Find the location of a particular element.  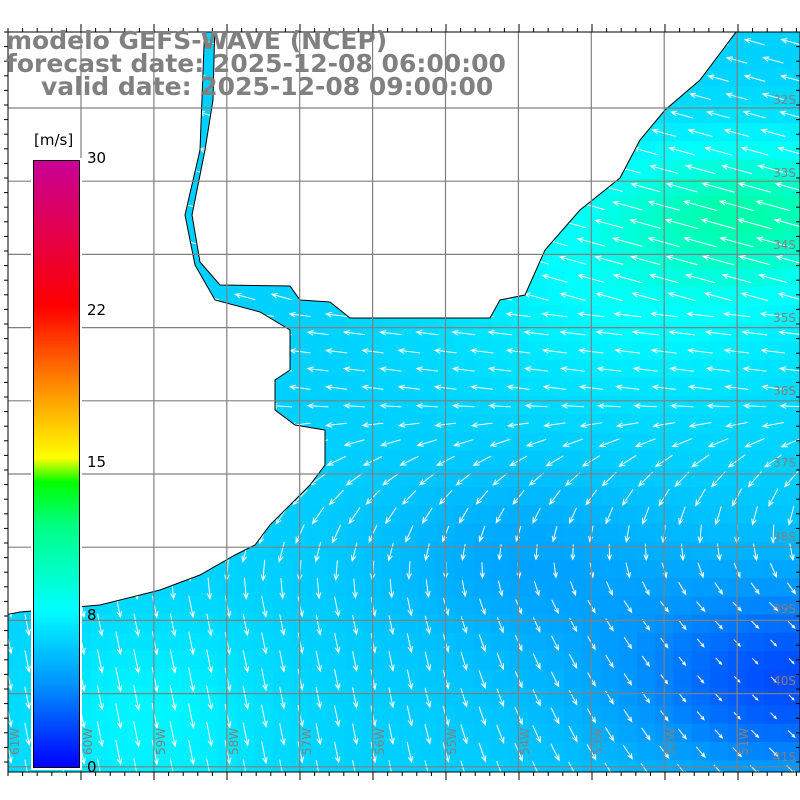

lon-label: 61W is located at coordinates (15, 741).